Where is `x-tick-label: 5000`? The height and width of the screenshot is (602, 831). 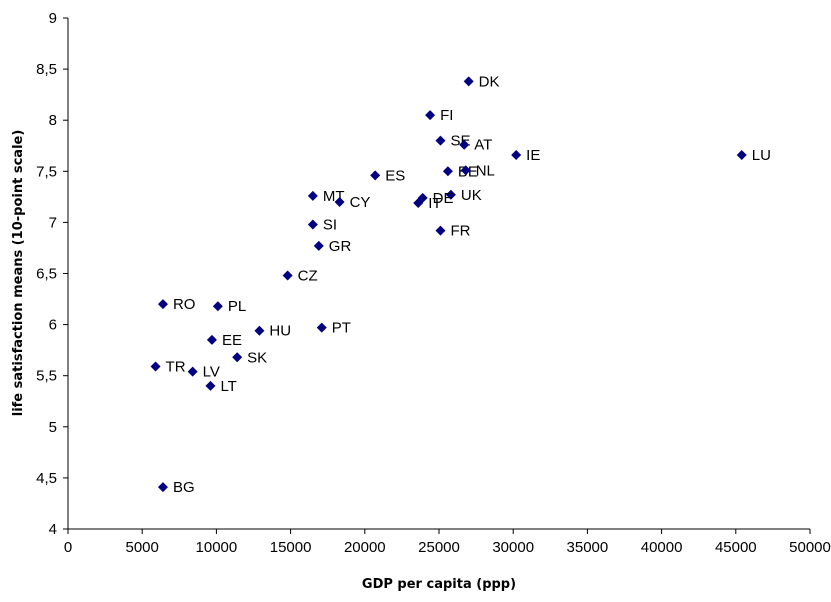
x-tick-label: 5000 is located at coordinates (142, 547).